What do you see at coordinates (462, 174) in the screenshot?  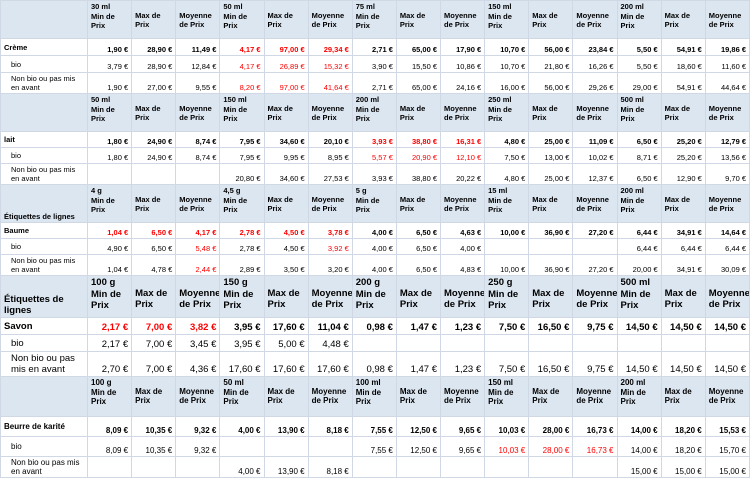 I see `price-cell: 20,22 €` at bounding box center [462, 174].